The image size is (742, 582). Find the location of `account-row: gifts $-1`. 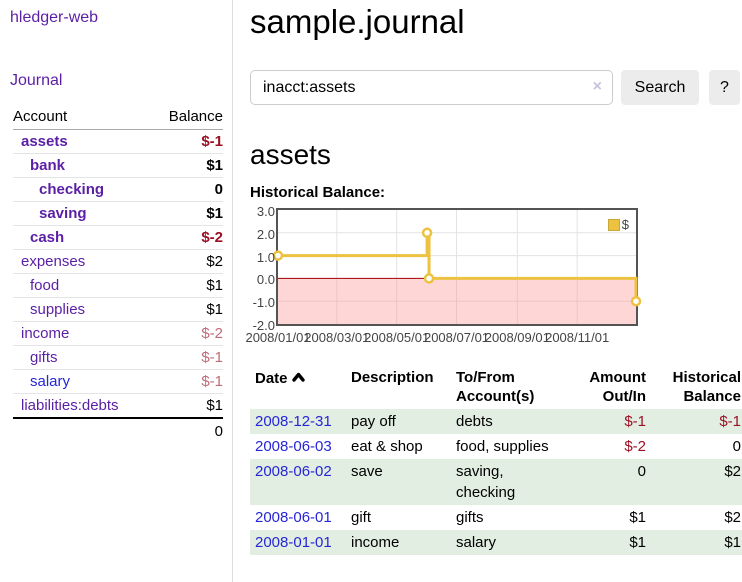

account-row: gifts $-1 is located at coordinates (118, 357).